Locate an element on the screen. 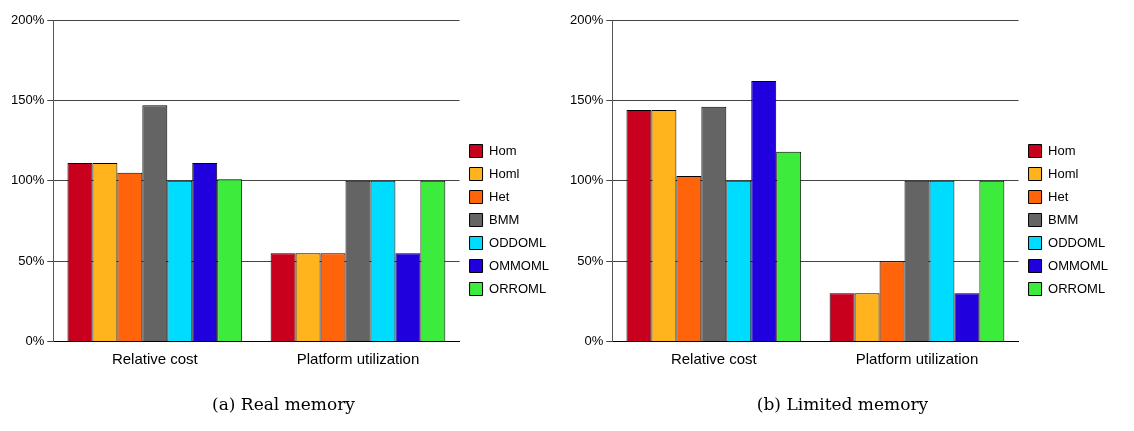 The width and height of the screenshot is (1134, 431). text: (a) Real memory is located at coordinates (284, 404).